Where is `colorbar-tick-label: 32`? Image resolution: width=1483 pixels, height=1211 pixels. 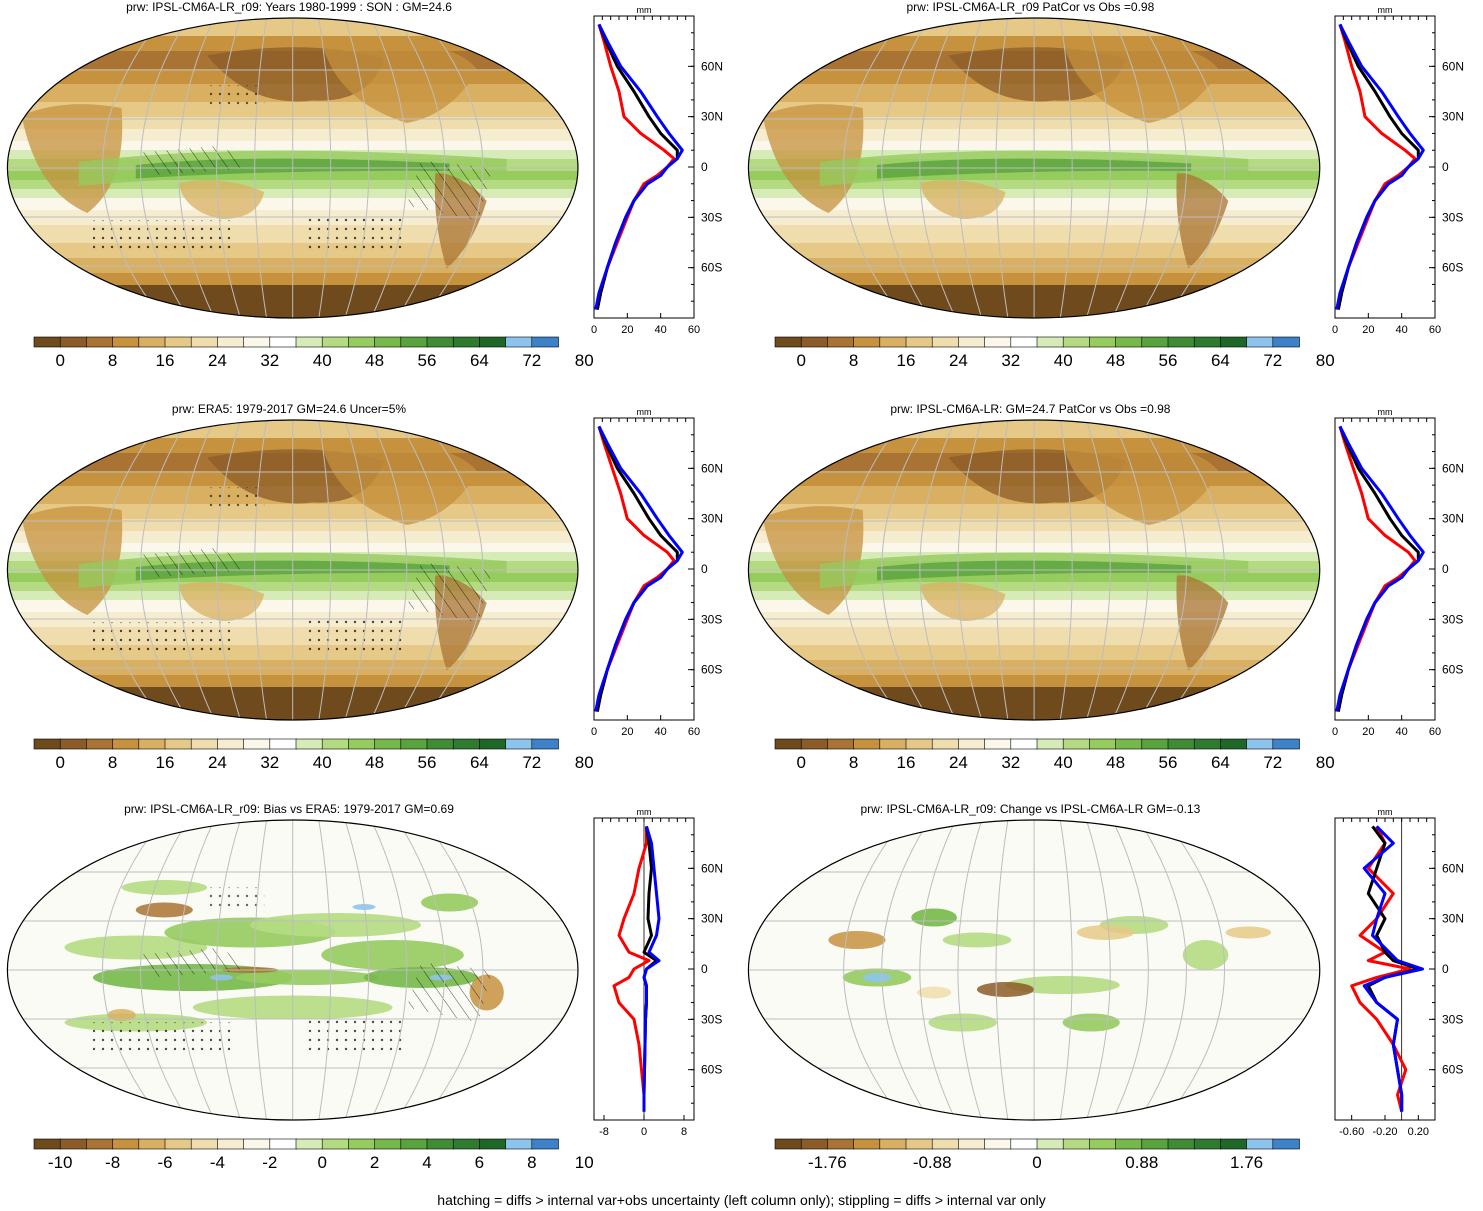 colorbar-tick-label: 32 is located at coordinates (269, 360).